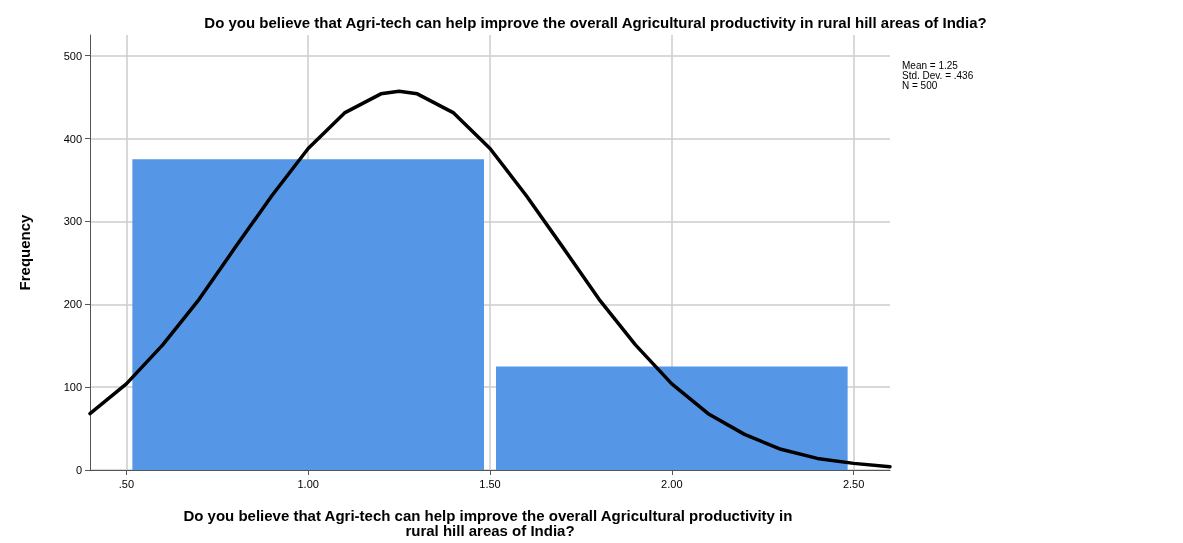 This screenshot has width=1183, height=543. What do you see at coordinates (490, 483) in the screenshot?
I see `x-tick-label: 1.50` at bounding box center [490, 483].